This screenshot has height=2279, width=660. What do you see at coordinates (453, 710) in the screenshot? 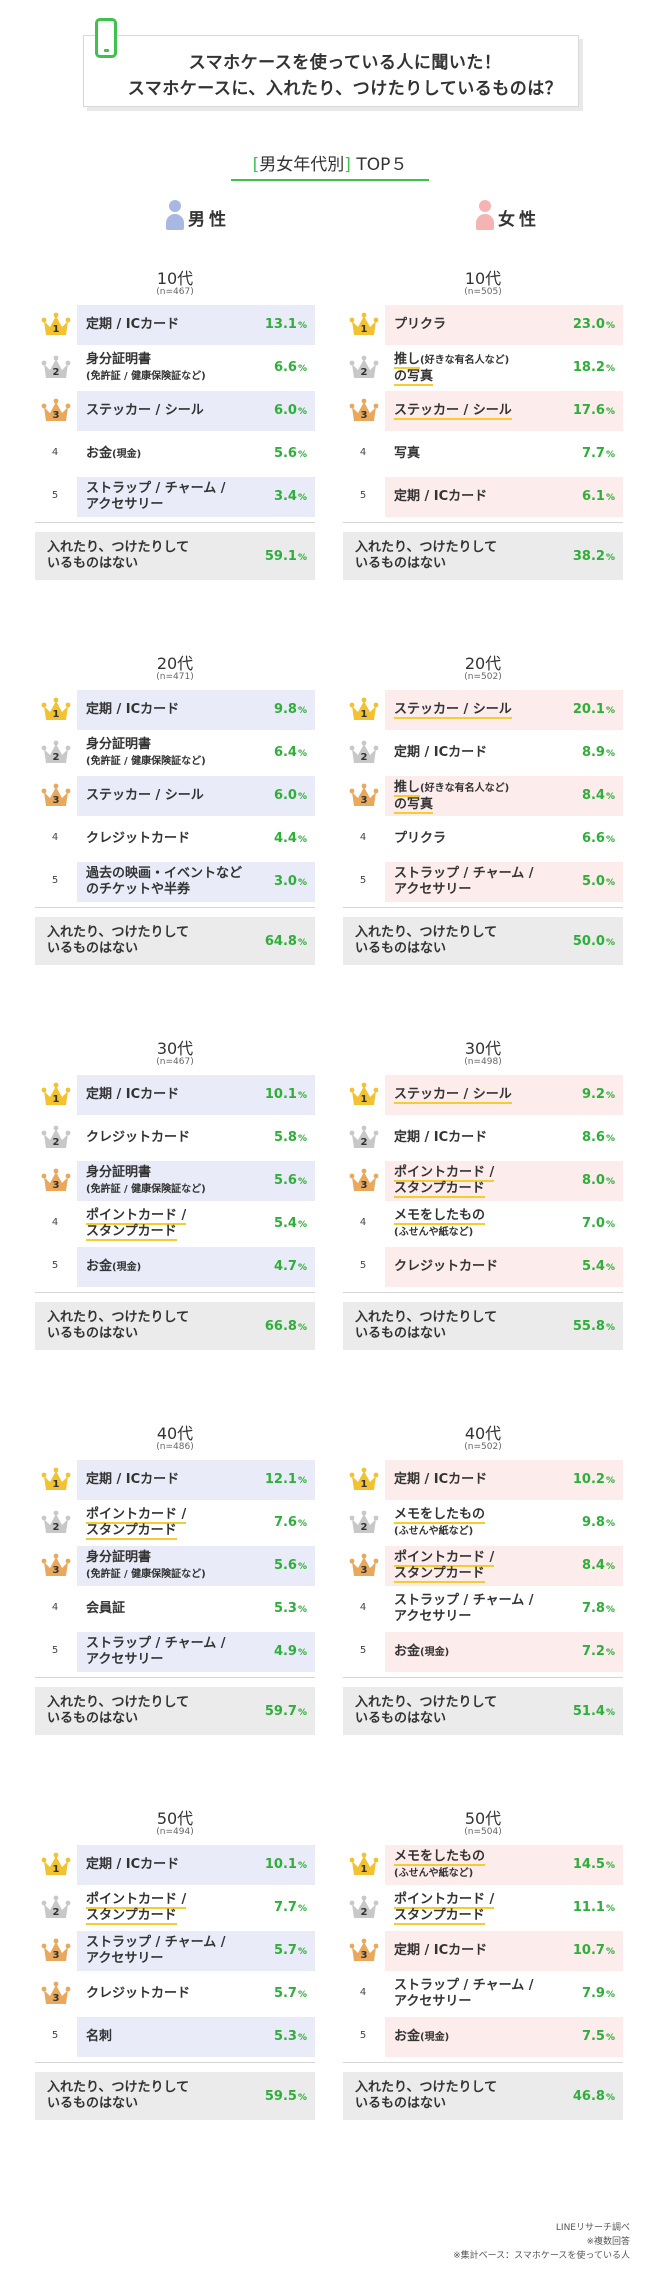
I see `item-label-main: ステッカー / シール` at bounding box center [453, 710].